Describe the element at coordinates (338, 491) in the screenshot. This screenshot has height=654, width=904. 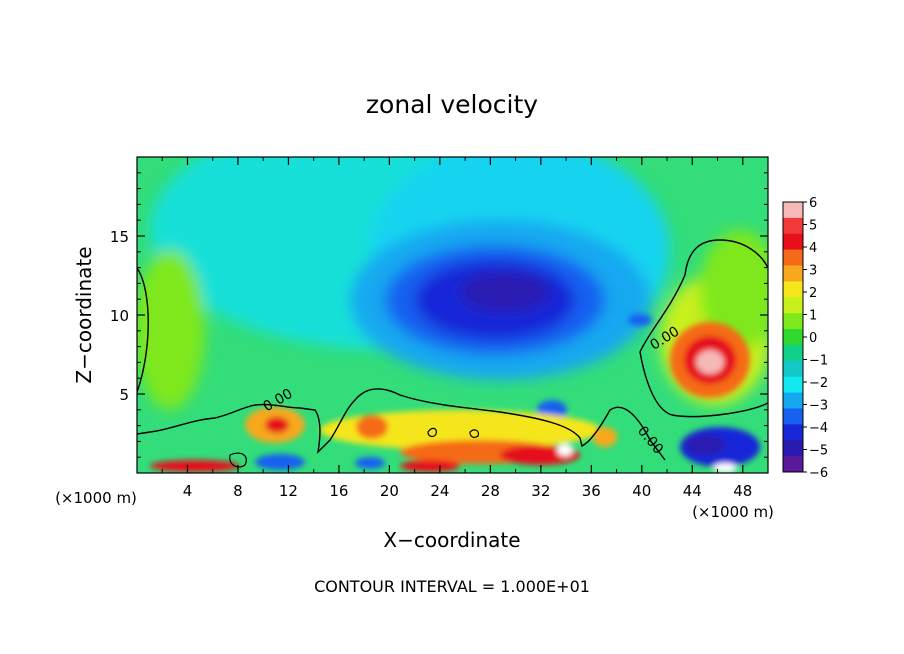
I see `x-tick-label: 16` at that location.